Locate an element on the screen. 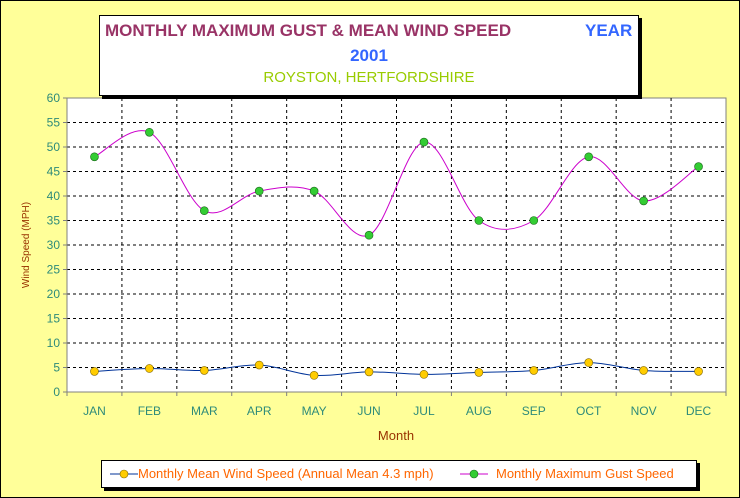 This screenshot has height=498, width=740. y-tick-label: 60 is located at coordinates (54, 98).